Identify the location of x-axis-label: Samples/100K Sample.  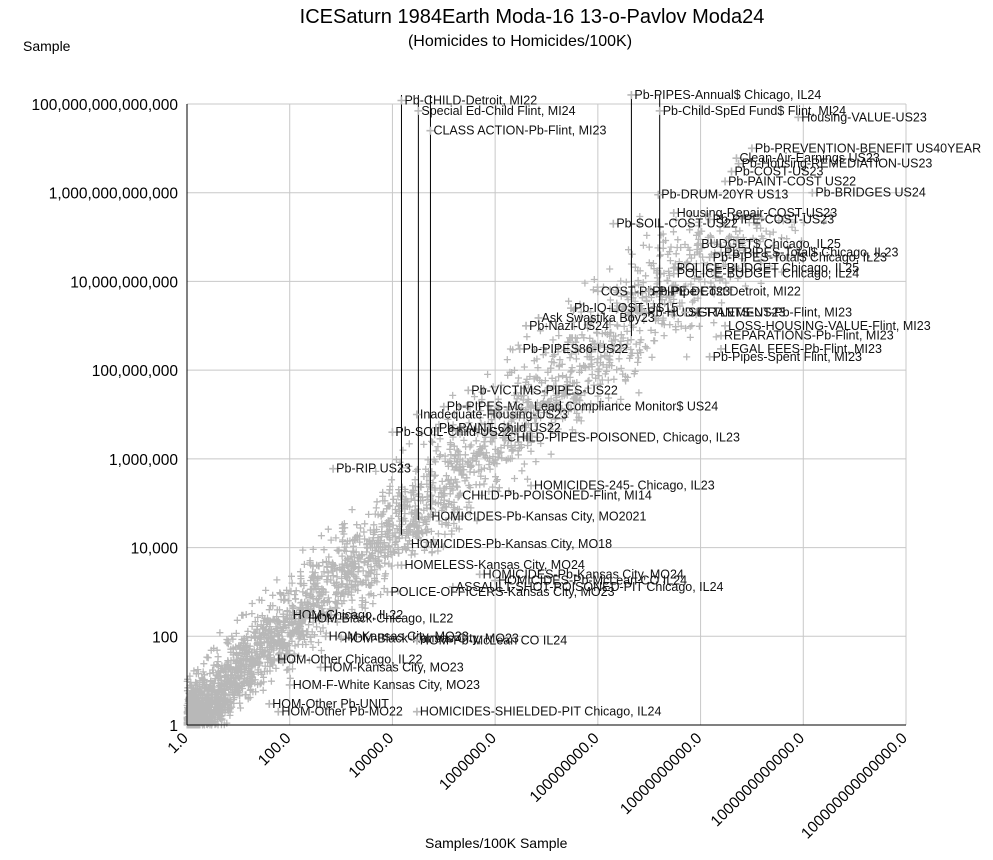
(496, 843).